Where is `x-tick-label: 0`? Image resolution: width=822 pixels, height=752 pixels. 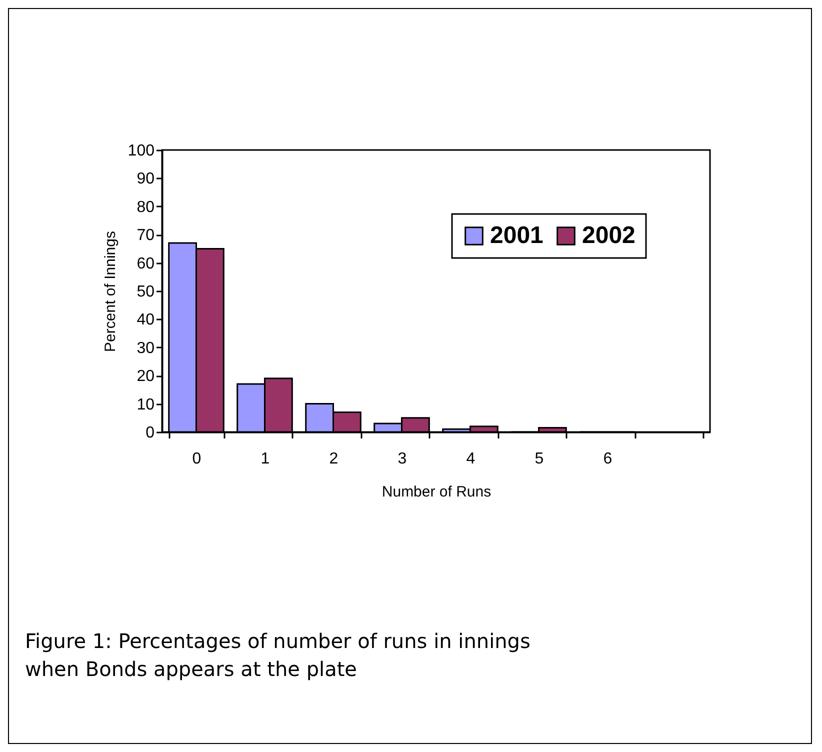
x-tick-label: 0 is located at coordinates (197, 459).